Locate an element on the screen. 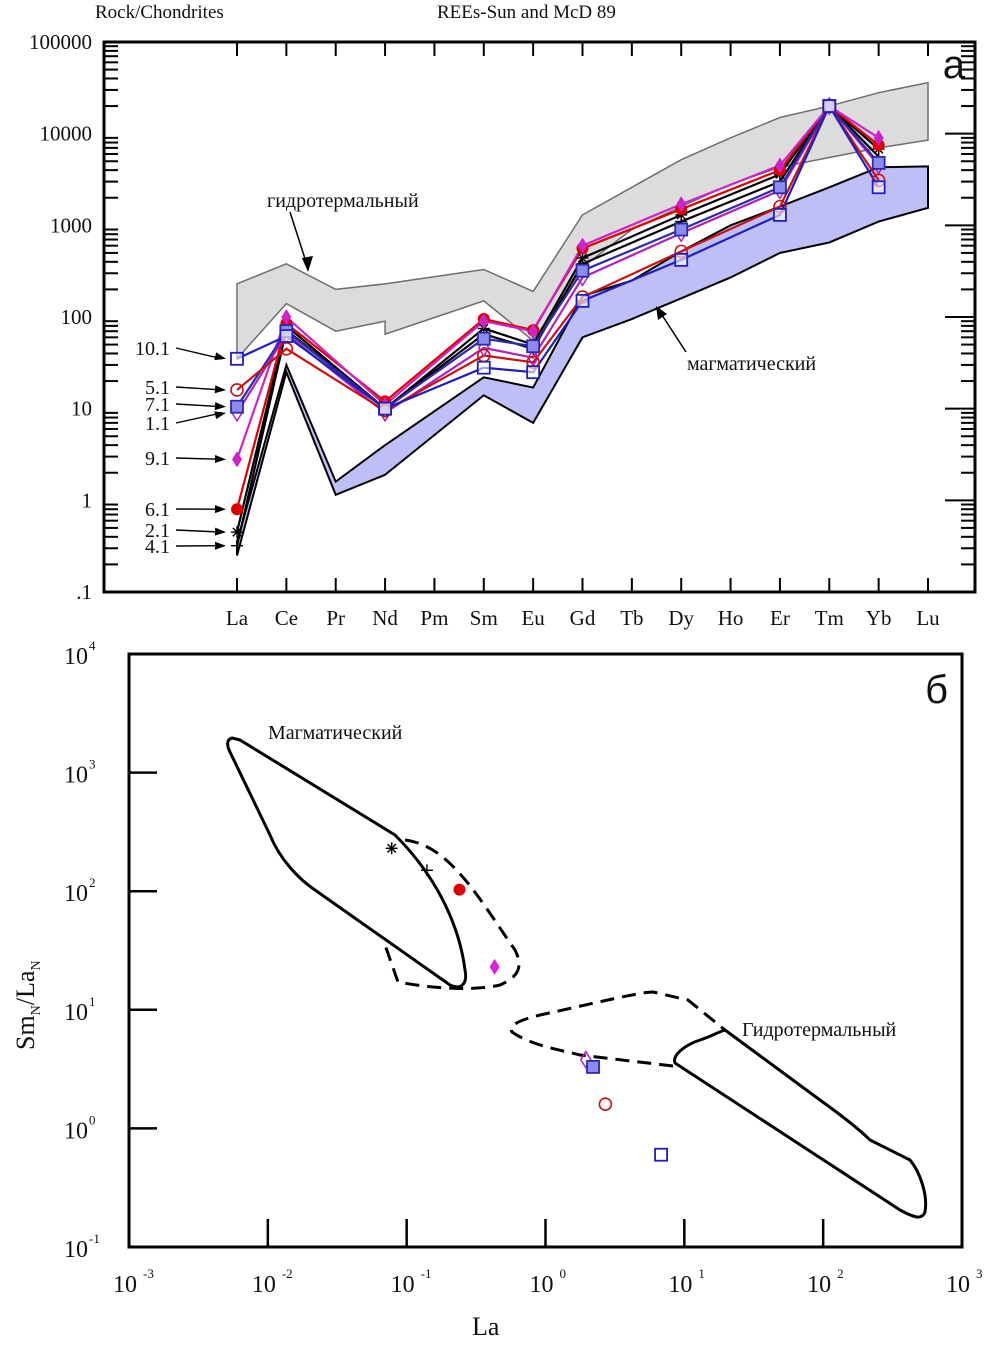  magmatic-field-solid is located at coordinates (347, 862).